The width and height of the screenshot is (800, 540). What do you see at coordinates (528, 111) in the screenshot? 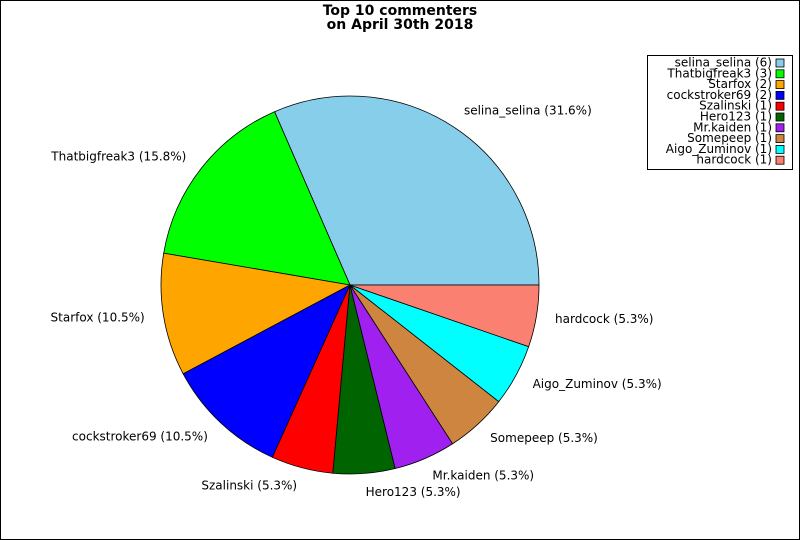
I see `slice-label: selina_selina (31.6%)` at bounding box center [528, 111].